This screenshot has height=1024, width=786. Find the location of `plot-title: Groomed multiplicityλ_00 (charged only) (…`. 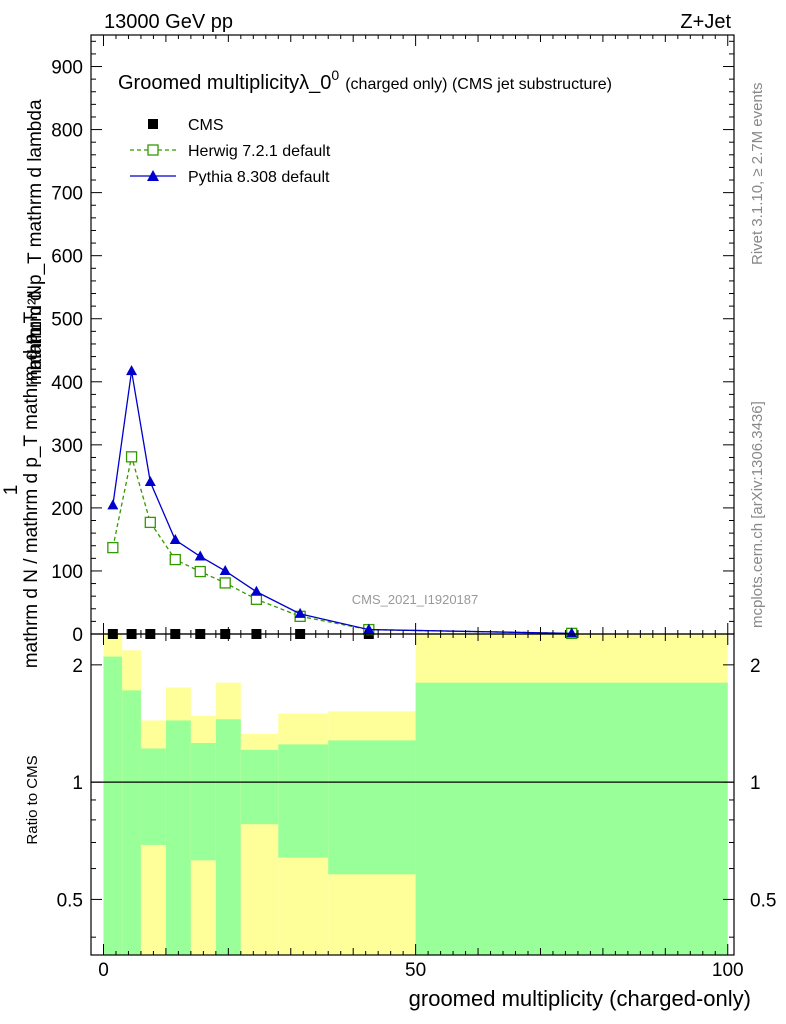

plot-title: Groomed multiplicityλ_00 (charged only) (… is located at coordinates (365, 80).